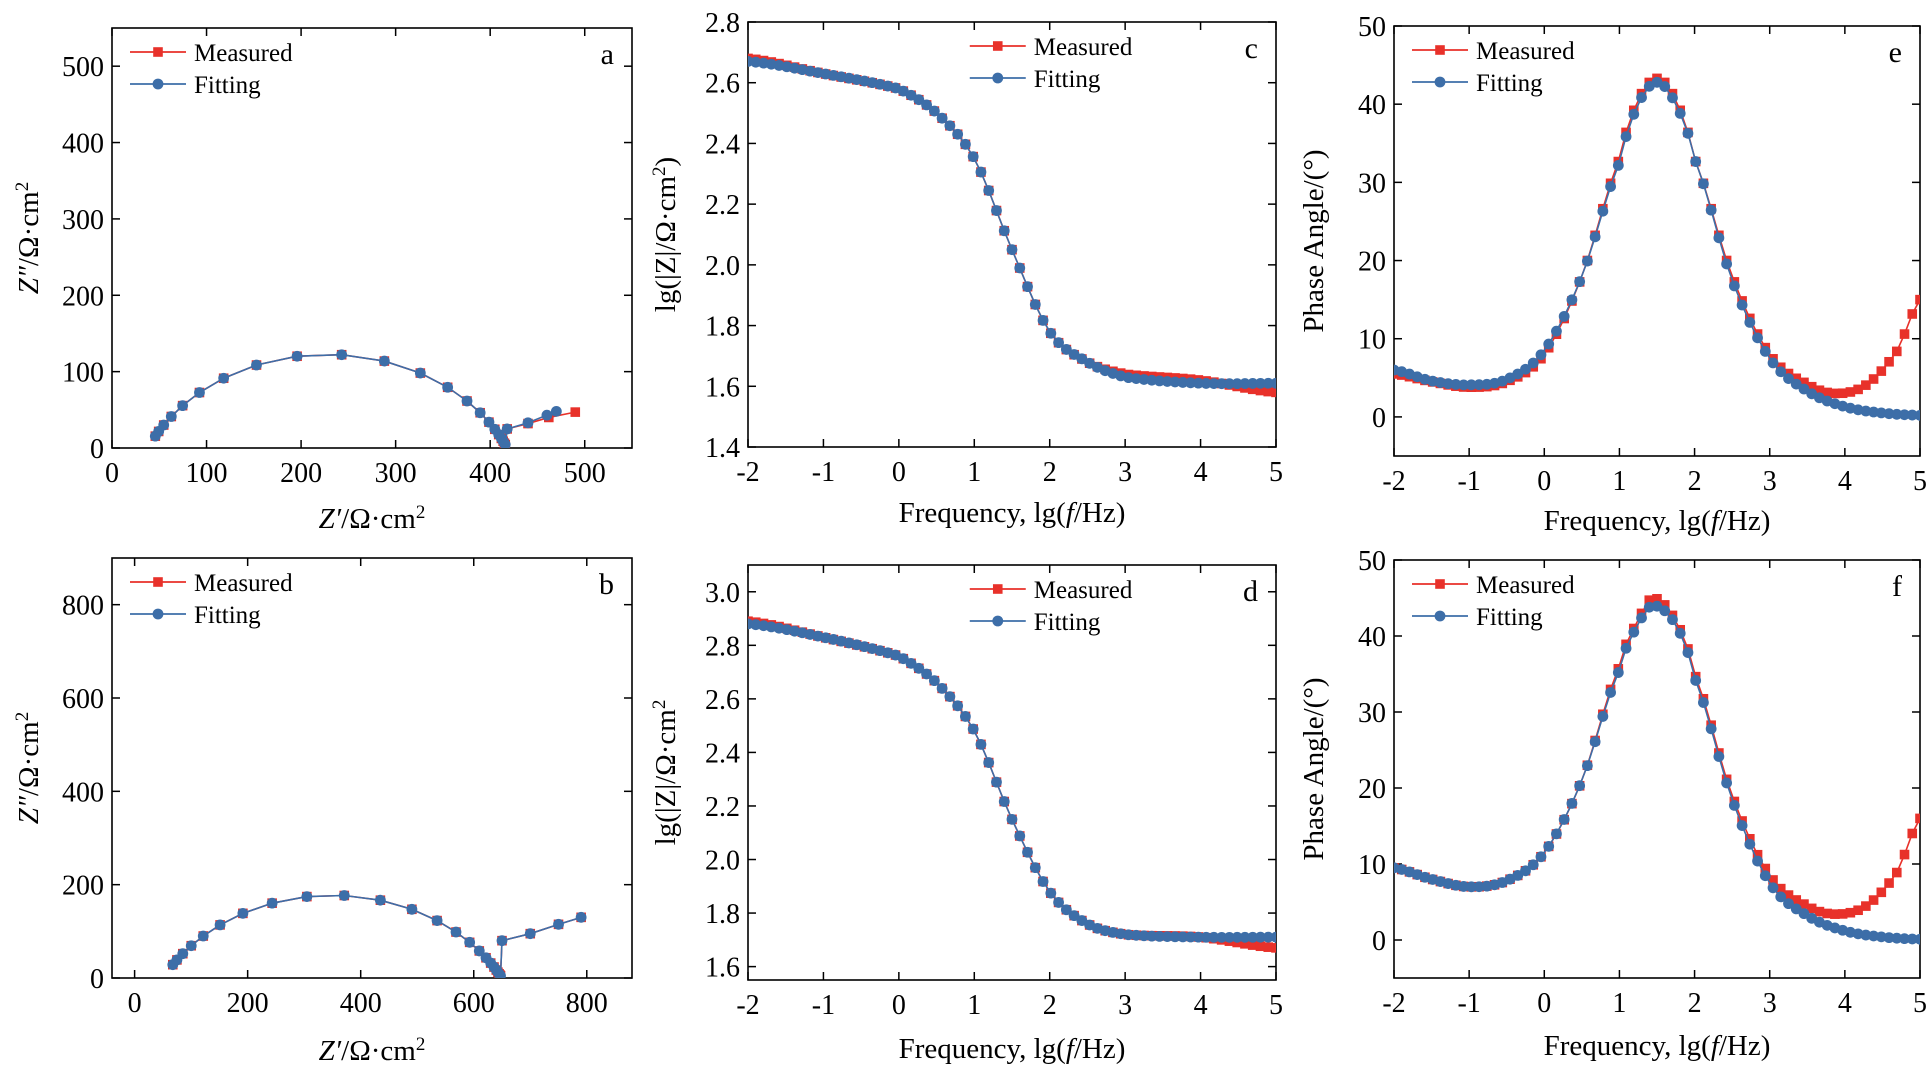 Image resolution: width=1930 pixels, height=1076 pixels. What do you see at coordinates (823, 1005) in the screenshot?
I see `x-tick-label: -1` at bounding box center [823, 1005].